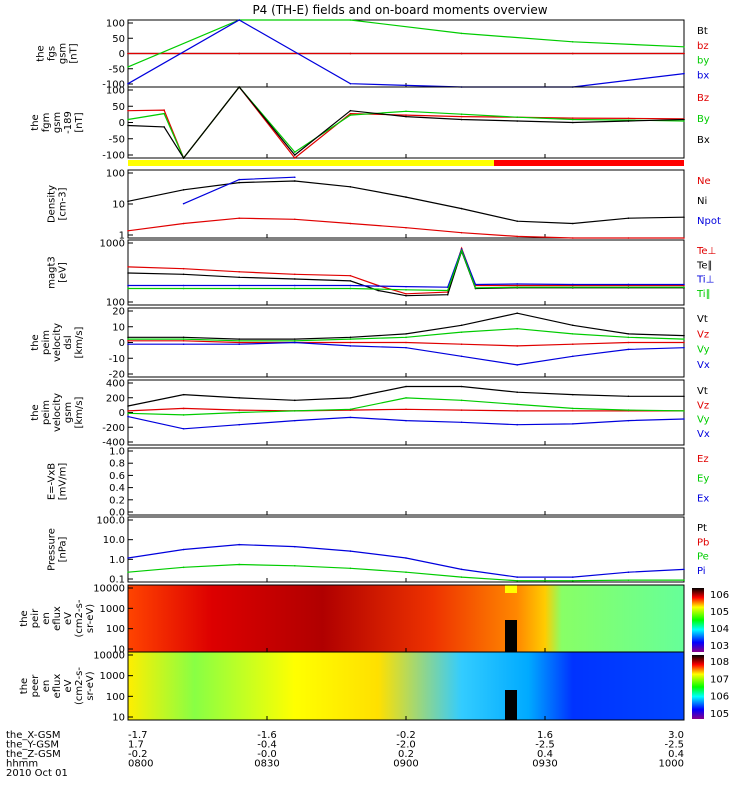  I want to click on peir-spectrogram, so click(406, 618).